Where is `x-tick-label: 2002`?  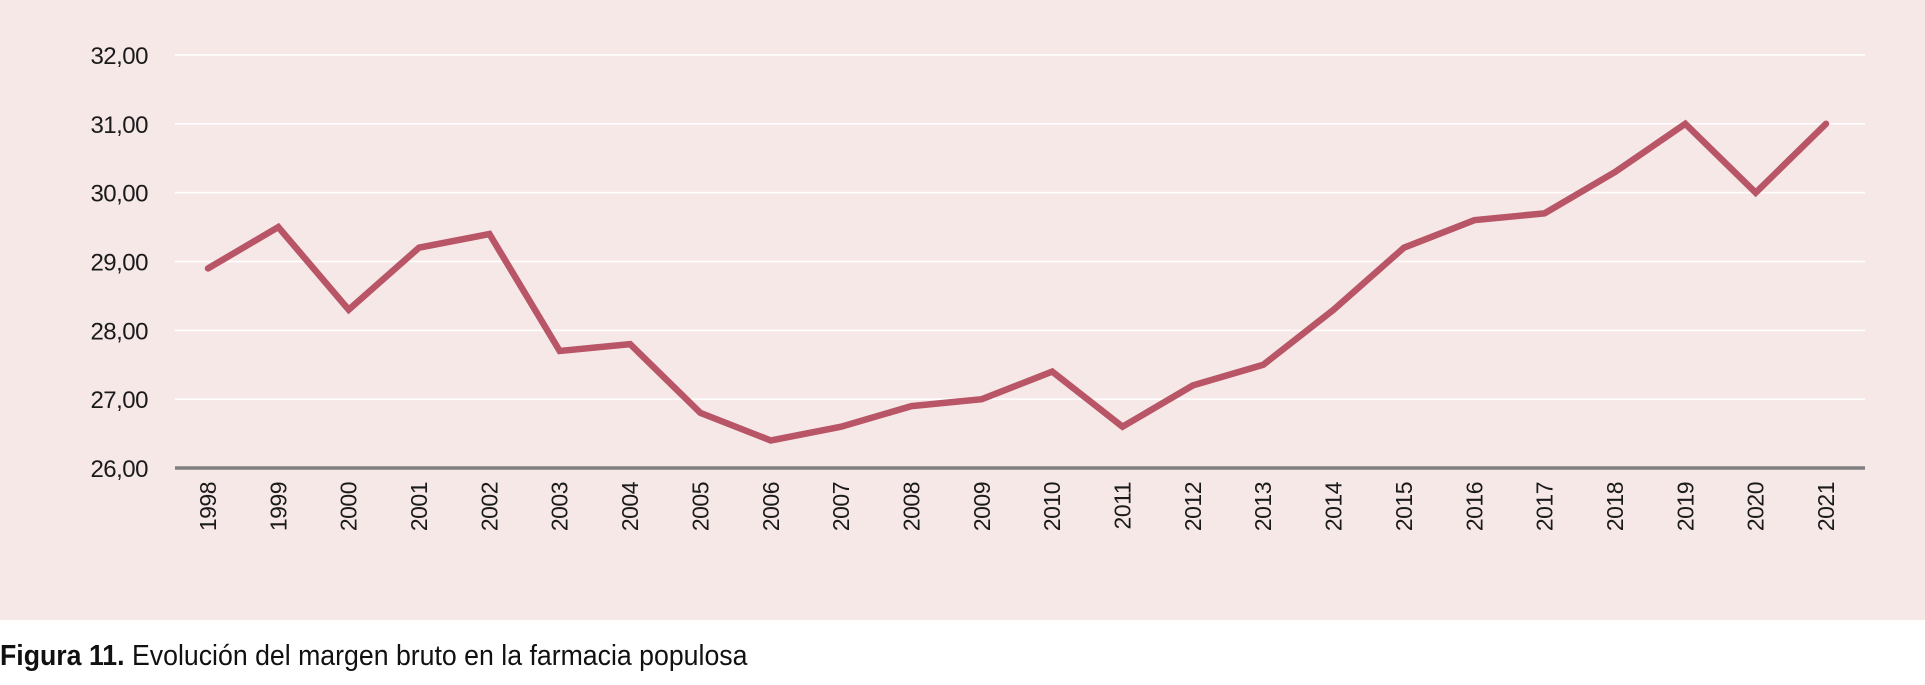
x-tick-label: 2002 is located at coordinates (489, 506).